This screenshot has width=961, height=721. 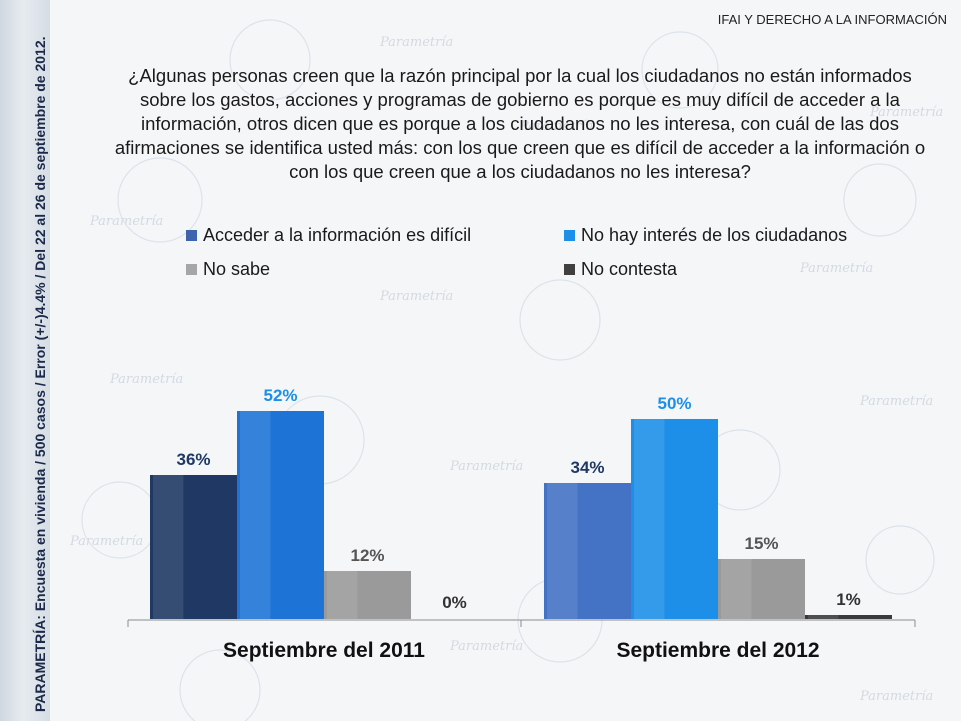 I want to click on legend-label: No sabe, so click(x=237, y=269).